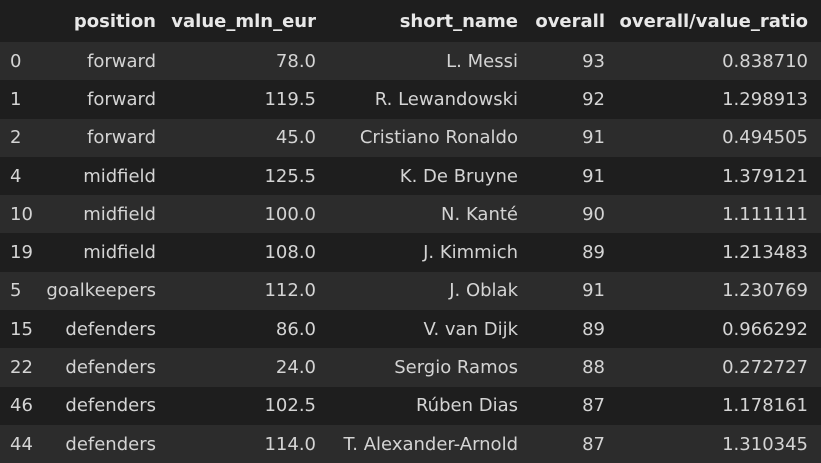  I want to click on row-index: 4, so click(21, 176).